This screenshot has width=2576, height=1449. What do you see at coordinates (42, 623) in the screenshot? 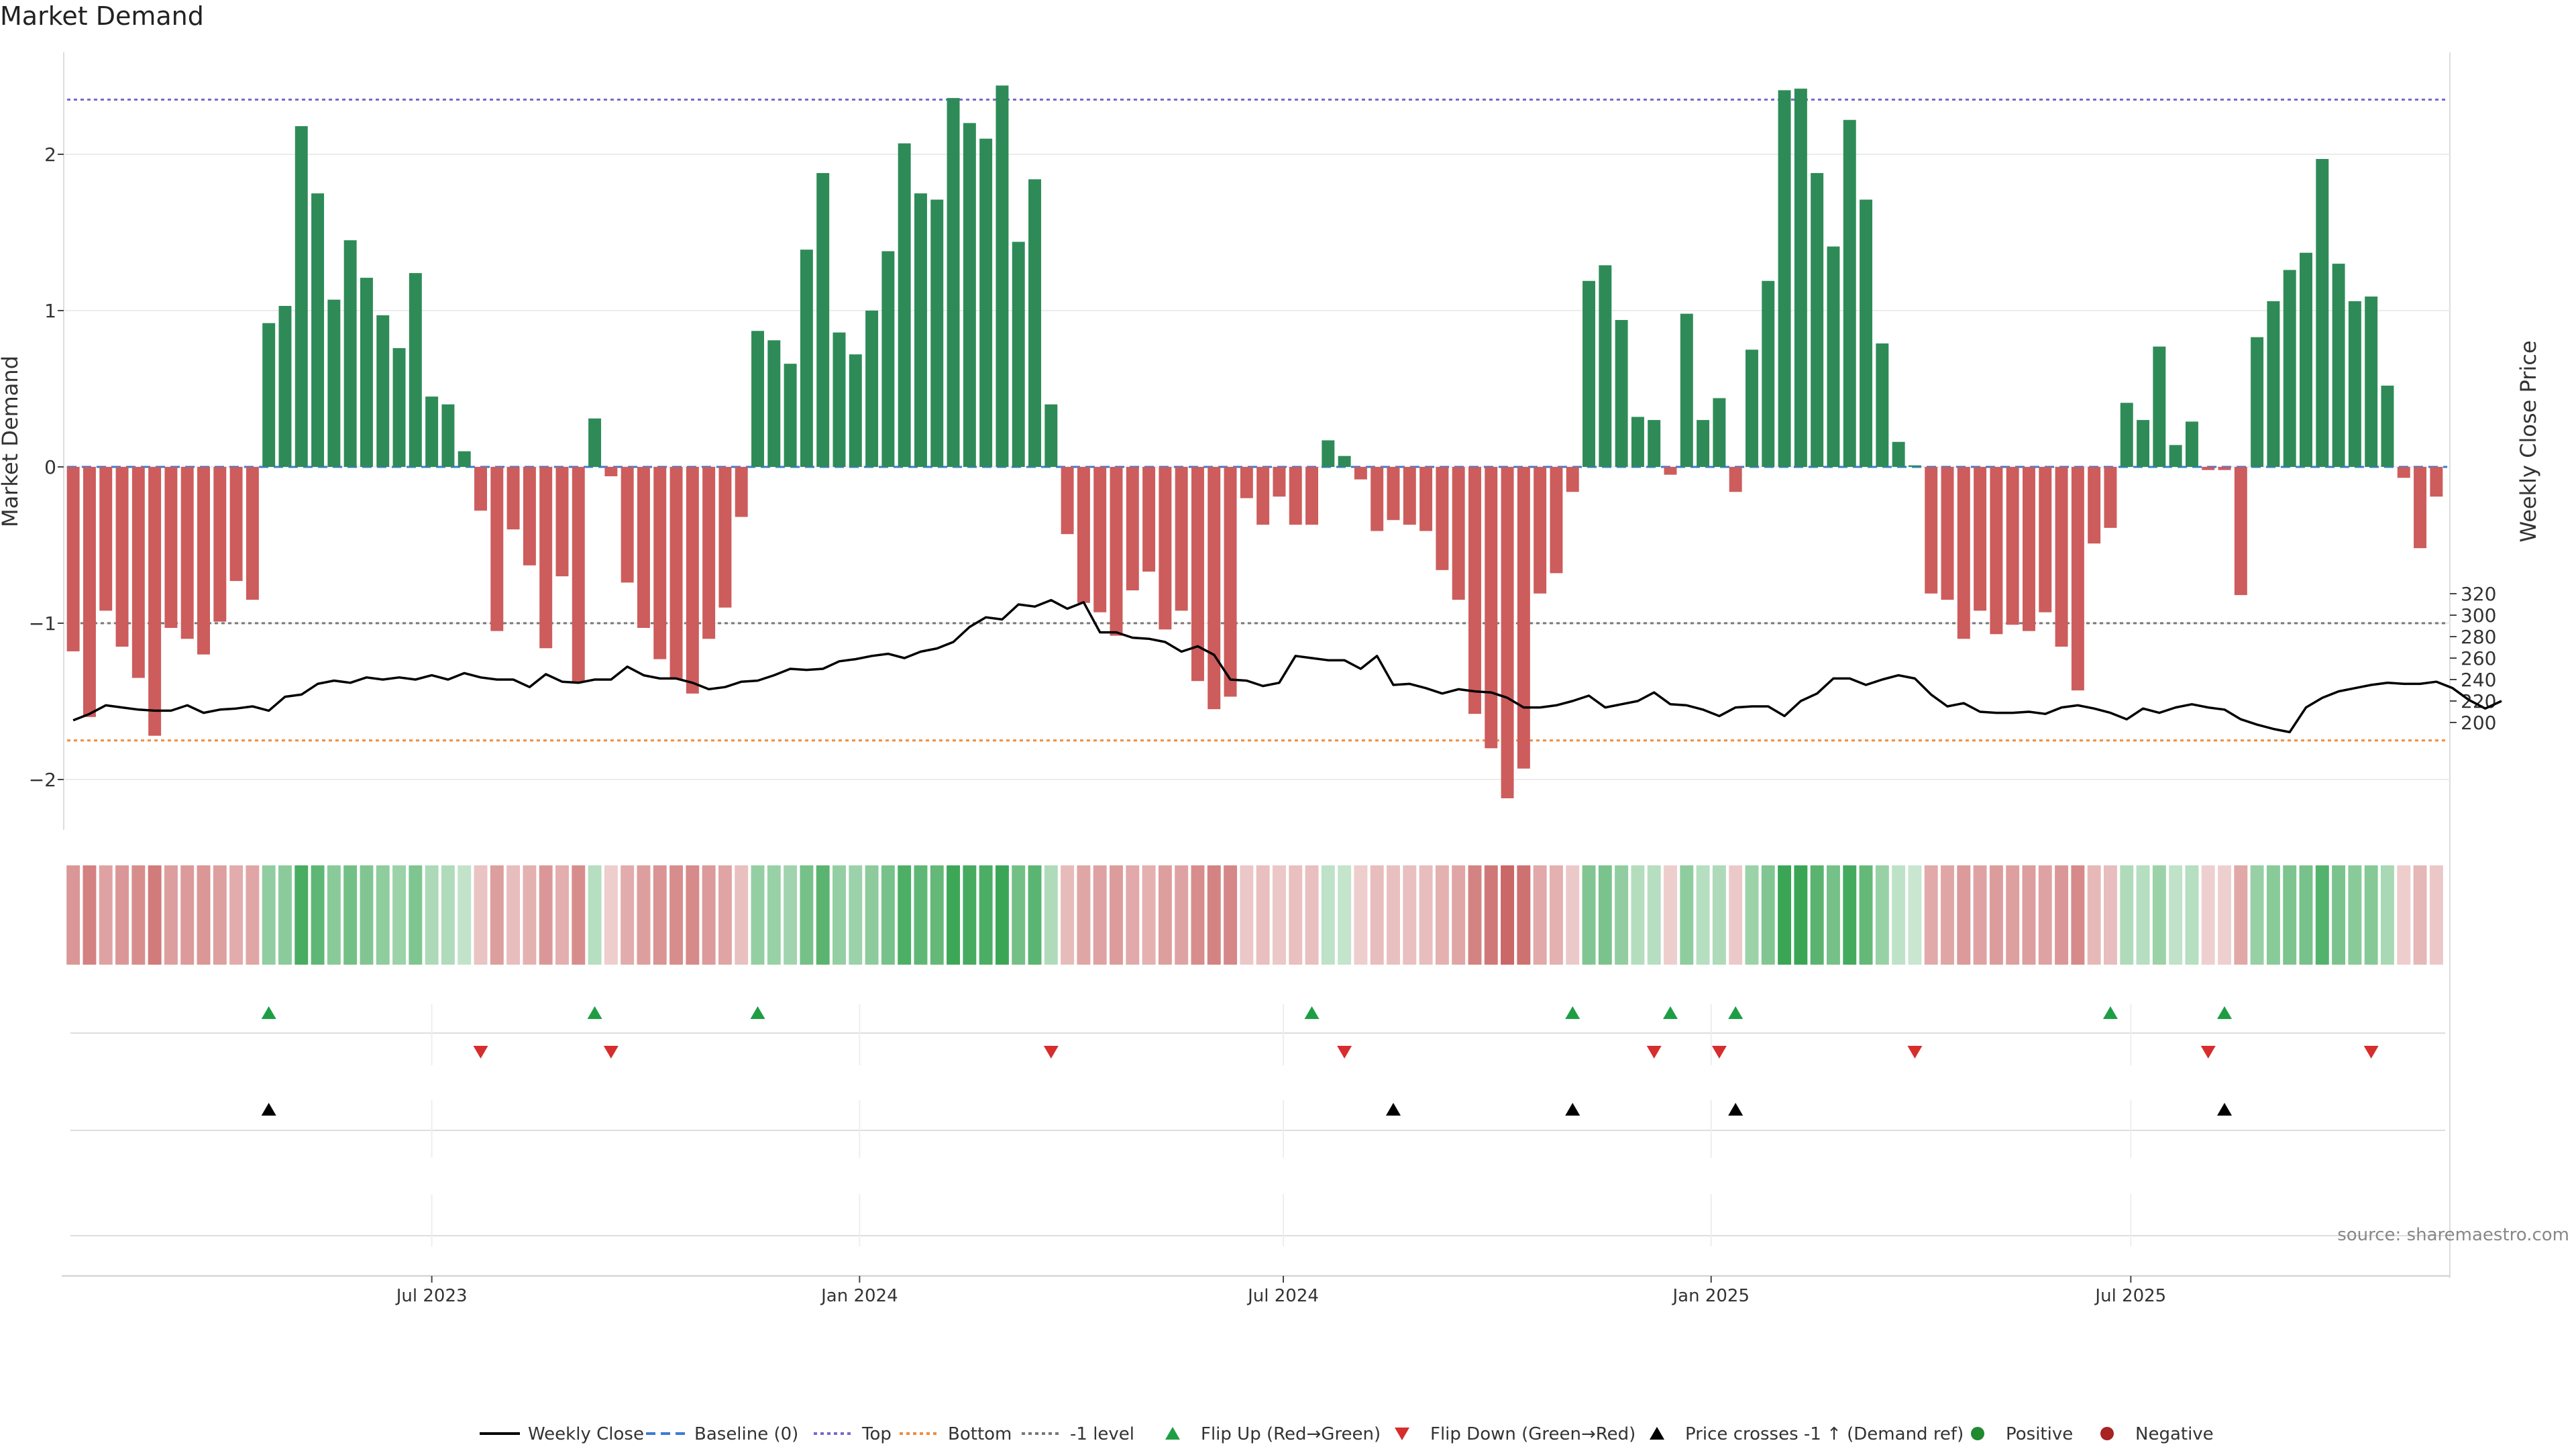
I see `left-tick-label: −1` at bounding box center [42, 623].